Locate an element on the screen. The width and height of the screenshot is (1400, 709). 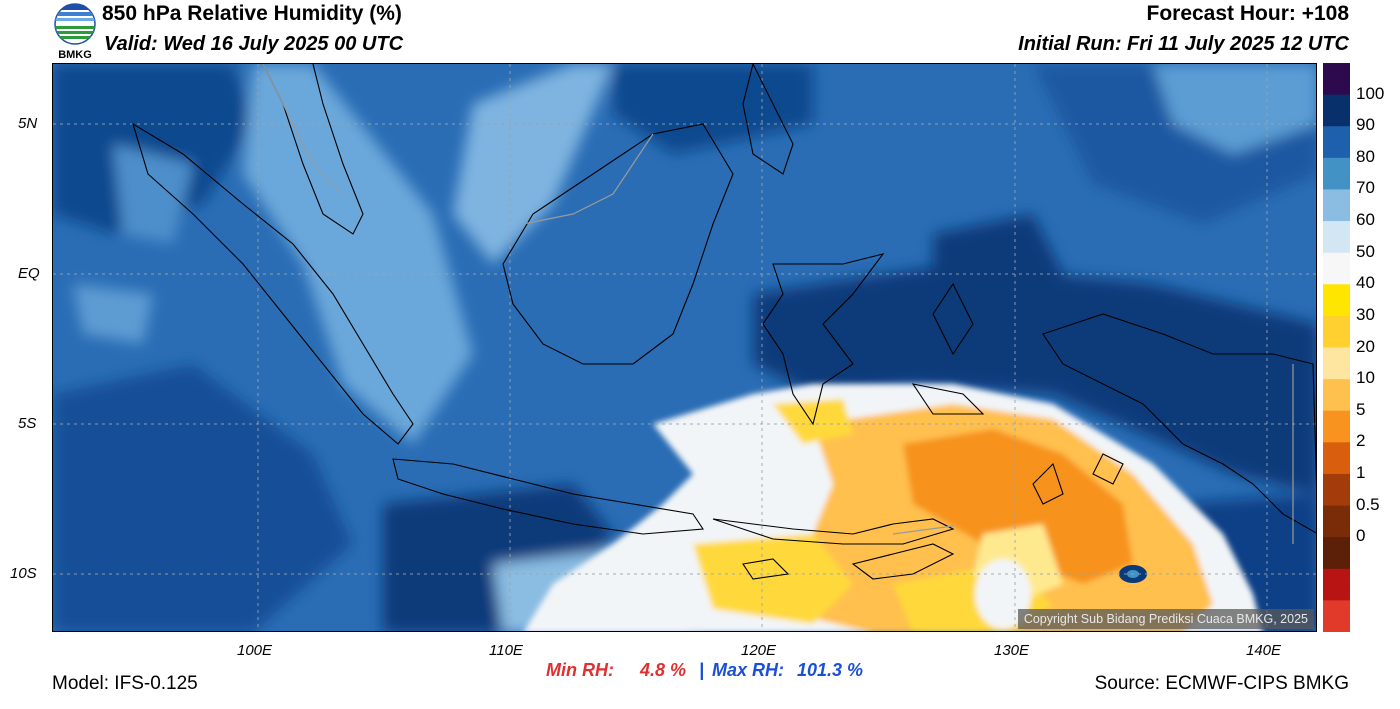
lat-label-eq: EQ is located at coordinates (29, 273).